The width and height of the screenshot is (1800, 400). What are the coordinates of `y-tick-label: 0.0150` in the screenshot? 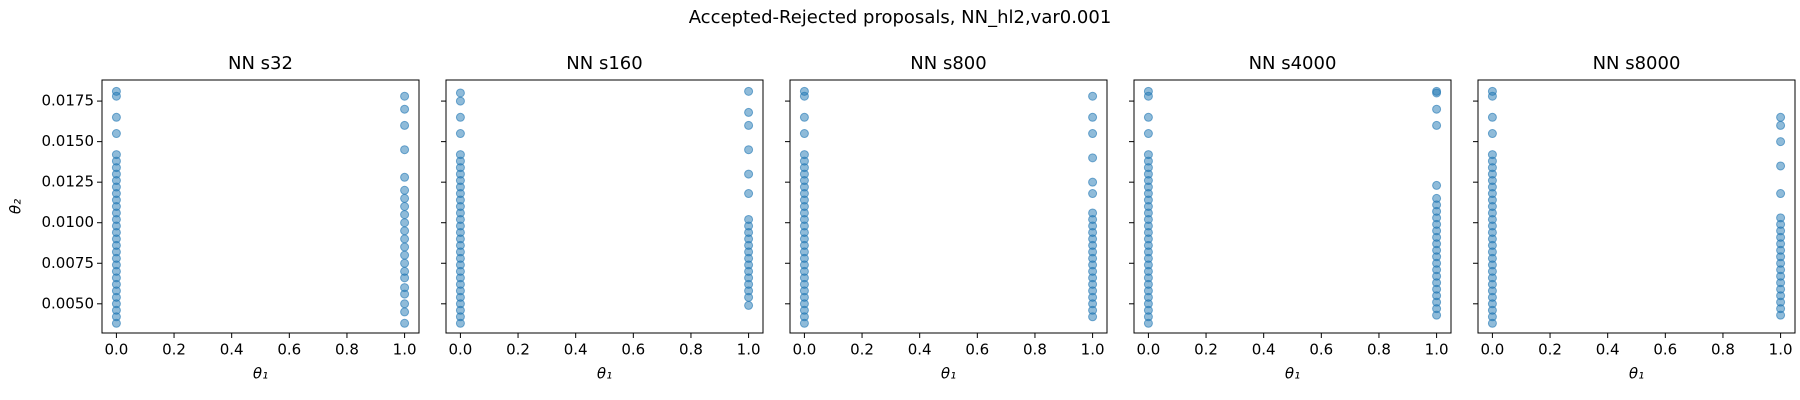 It's located at (68, 141).